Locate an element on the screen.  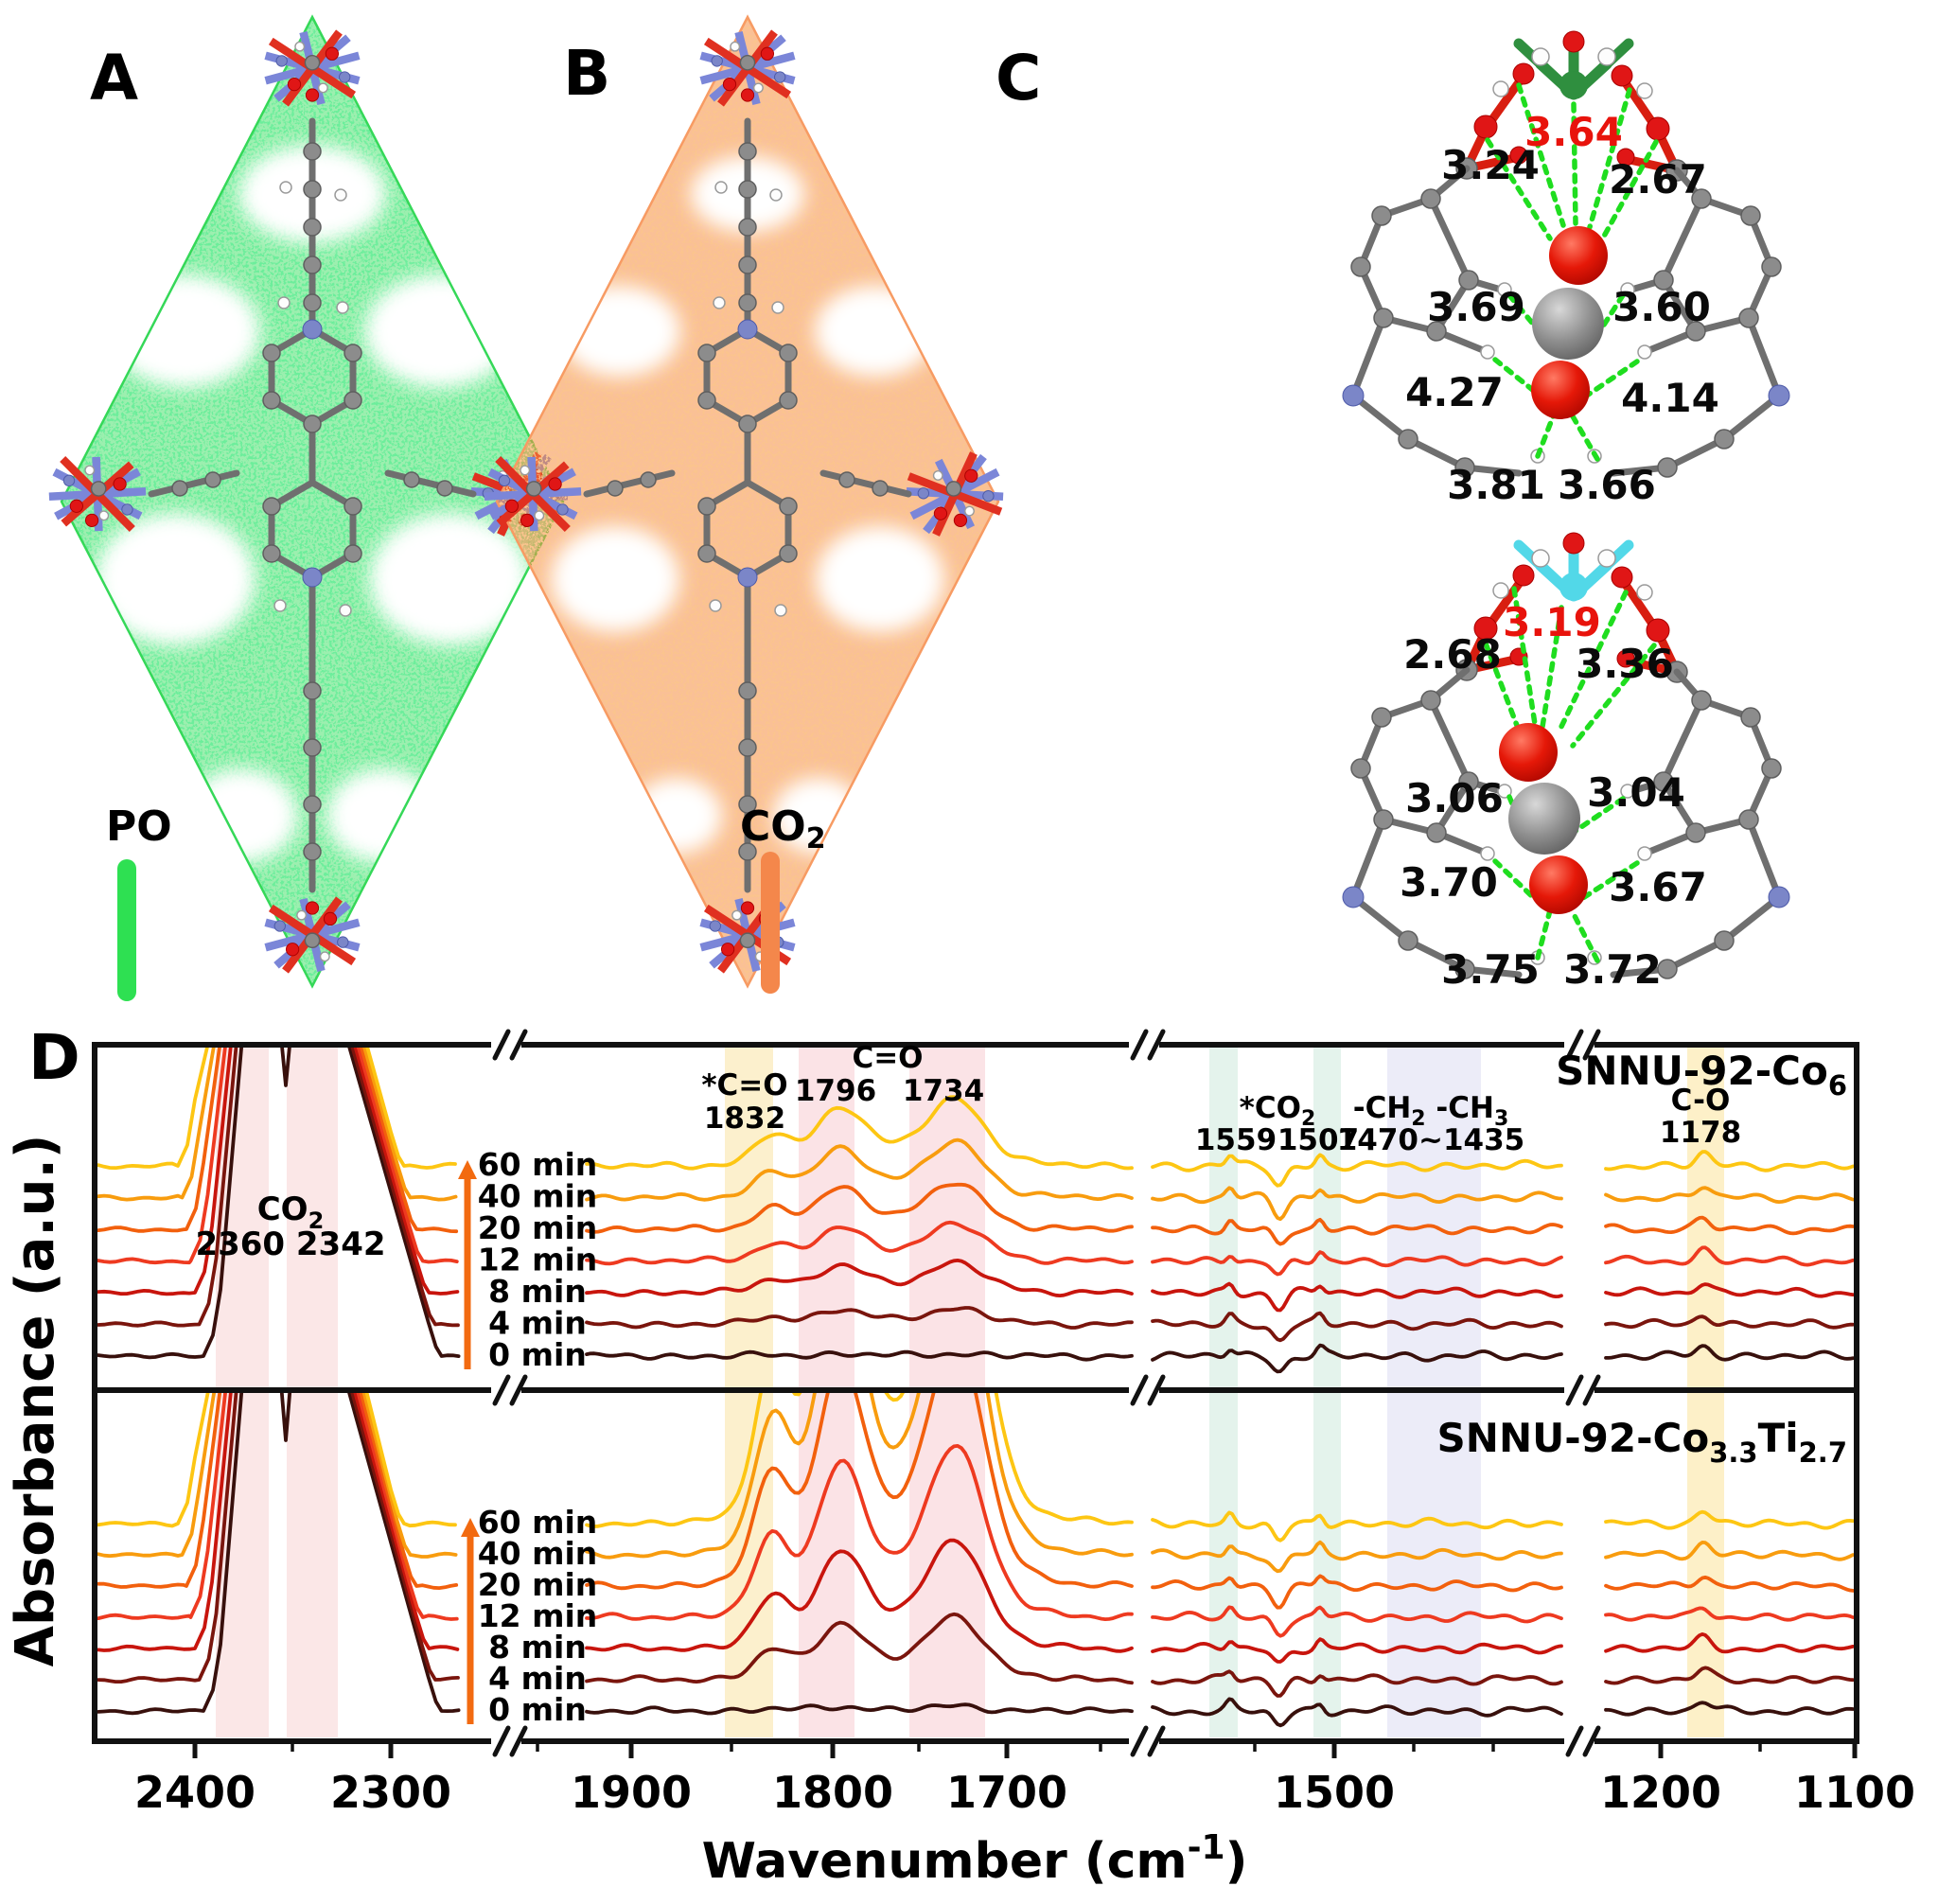
x-tick-label: 1800 is located at coordinates (832, 1792).